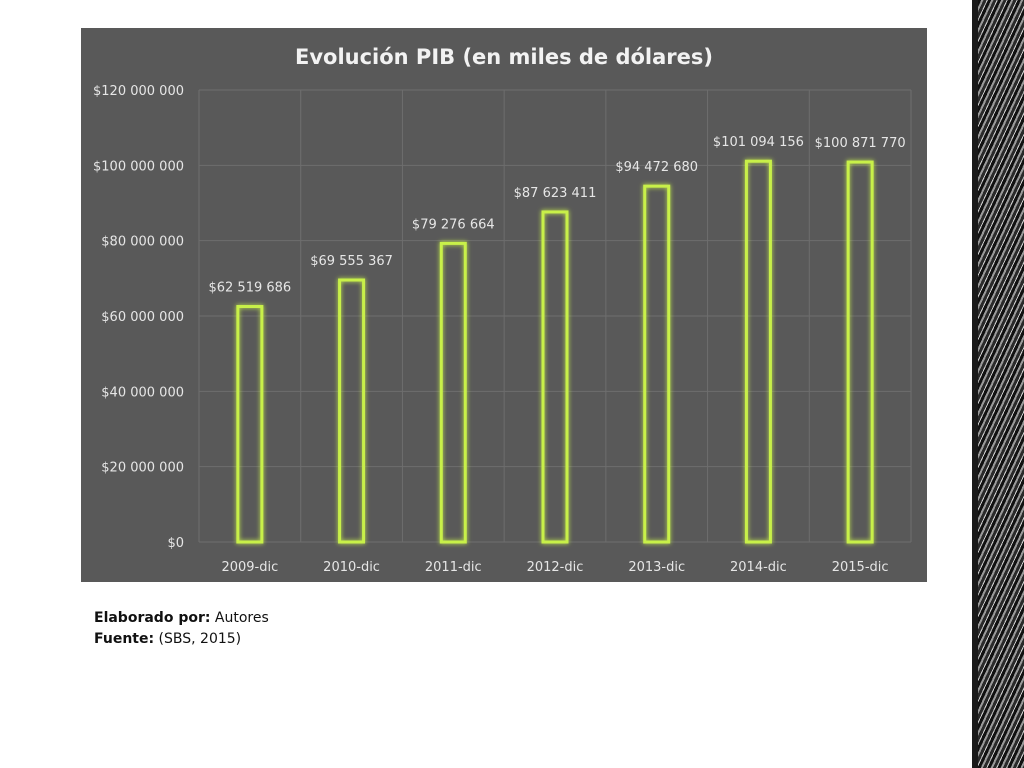 This screenshot has width=1024, height=768. Describe the element at coordinates (249, 567) in the screenshot. I see `x-tick-label: 2009-dic` at that location.